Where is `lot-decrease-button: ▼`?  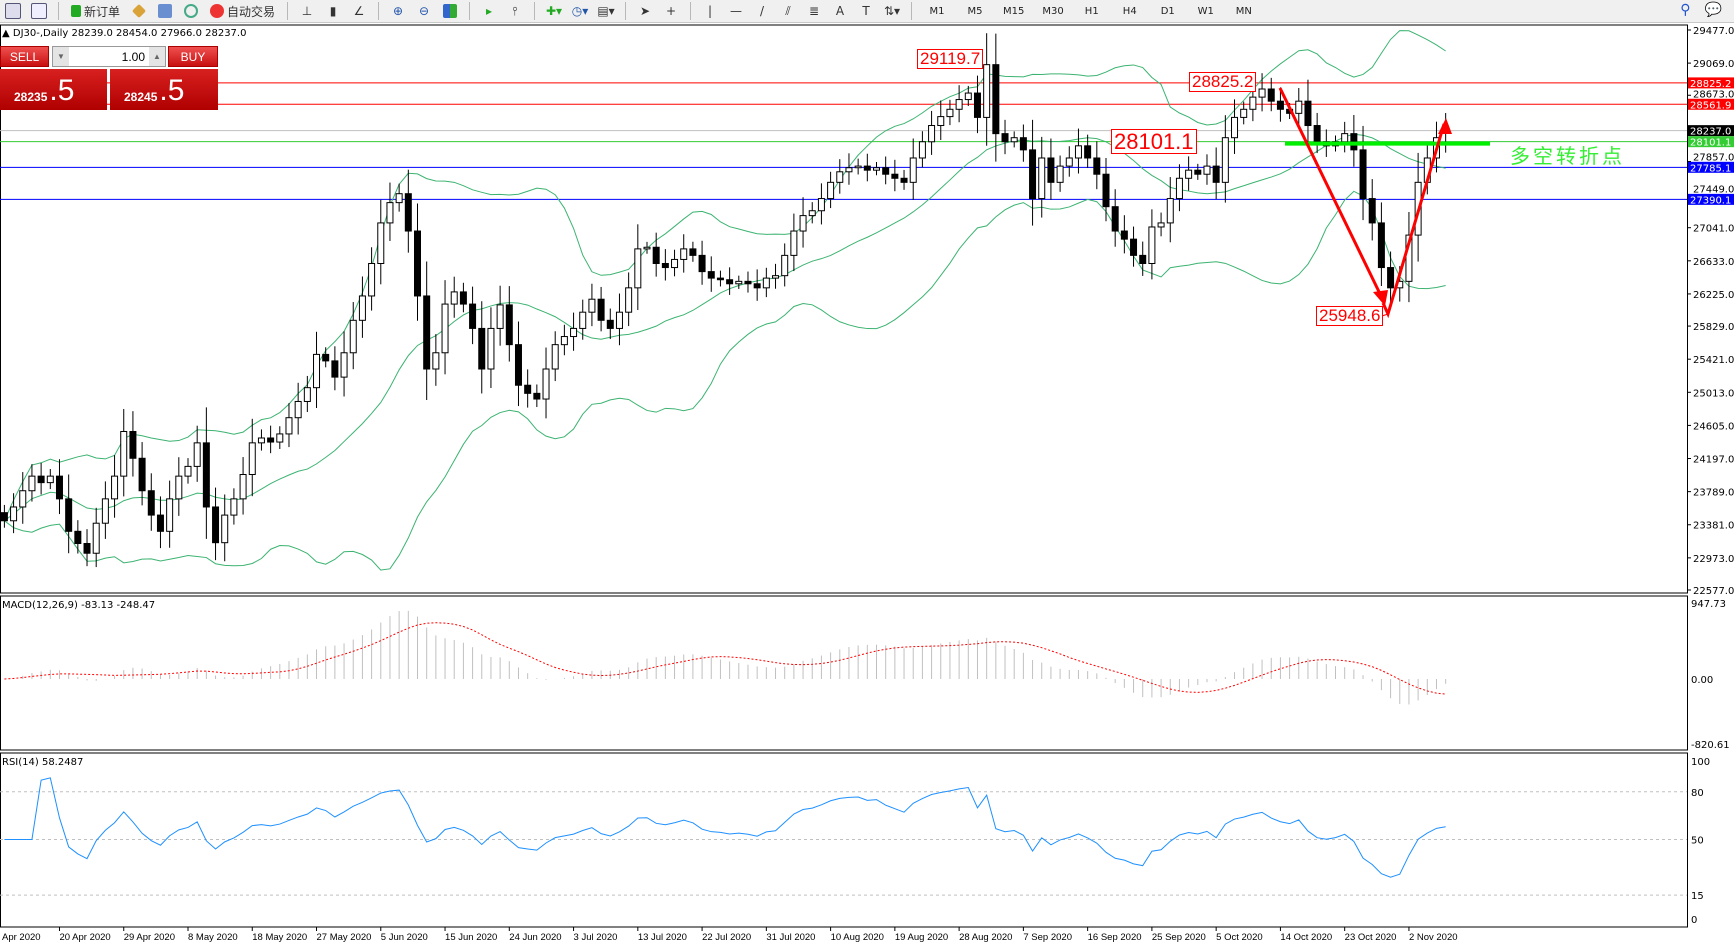 lot-decrease-button: ▼ is located at coordinates (61, 56).